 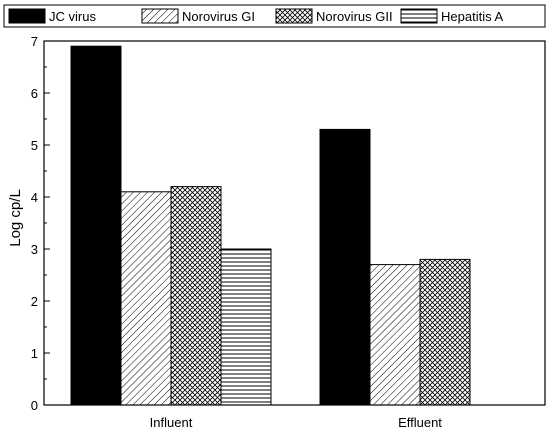 I want to click on legend-swatch-norovirus-gii, so click(x=294, y=16).